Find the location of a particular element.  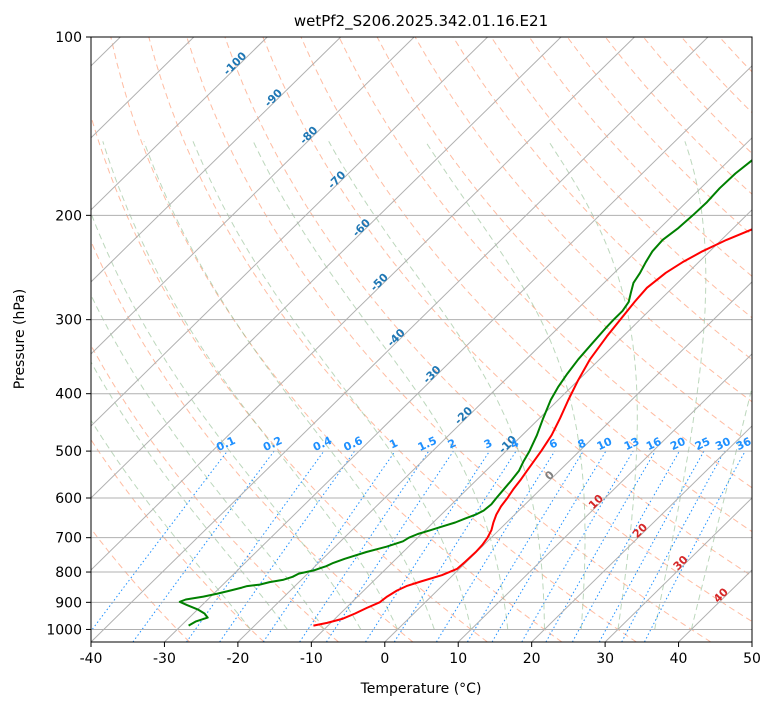

x-tick-label: 30 is located at coordinates (605, 659).